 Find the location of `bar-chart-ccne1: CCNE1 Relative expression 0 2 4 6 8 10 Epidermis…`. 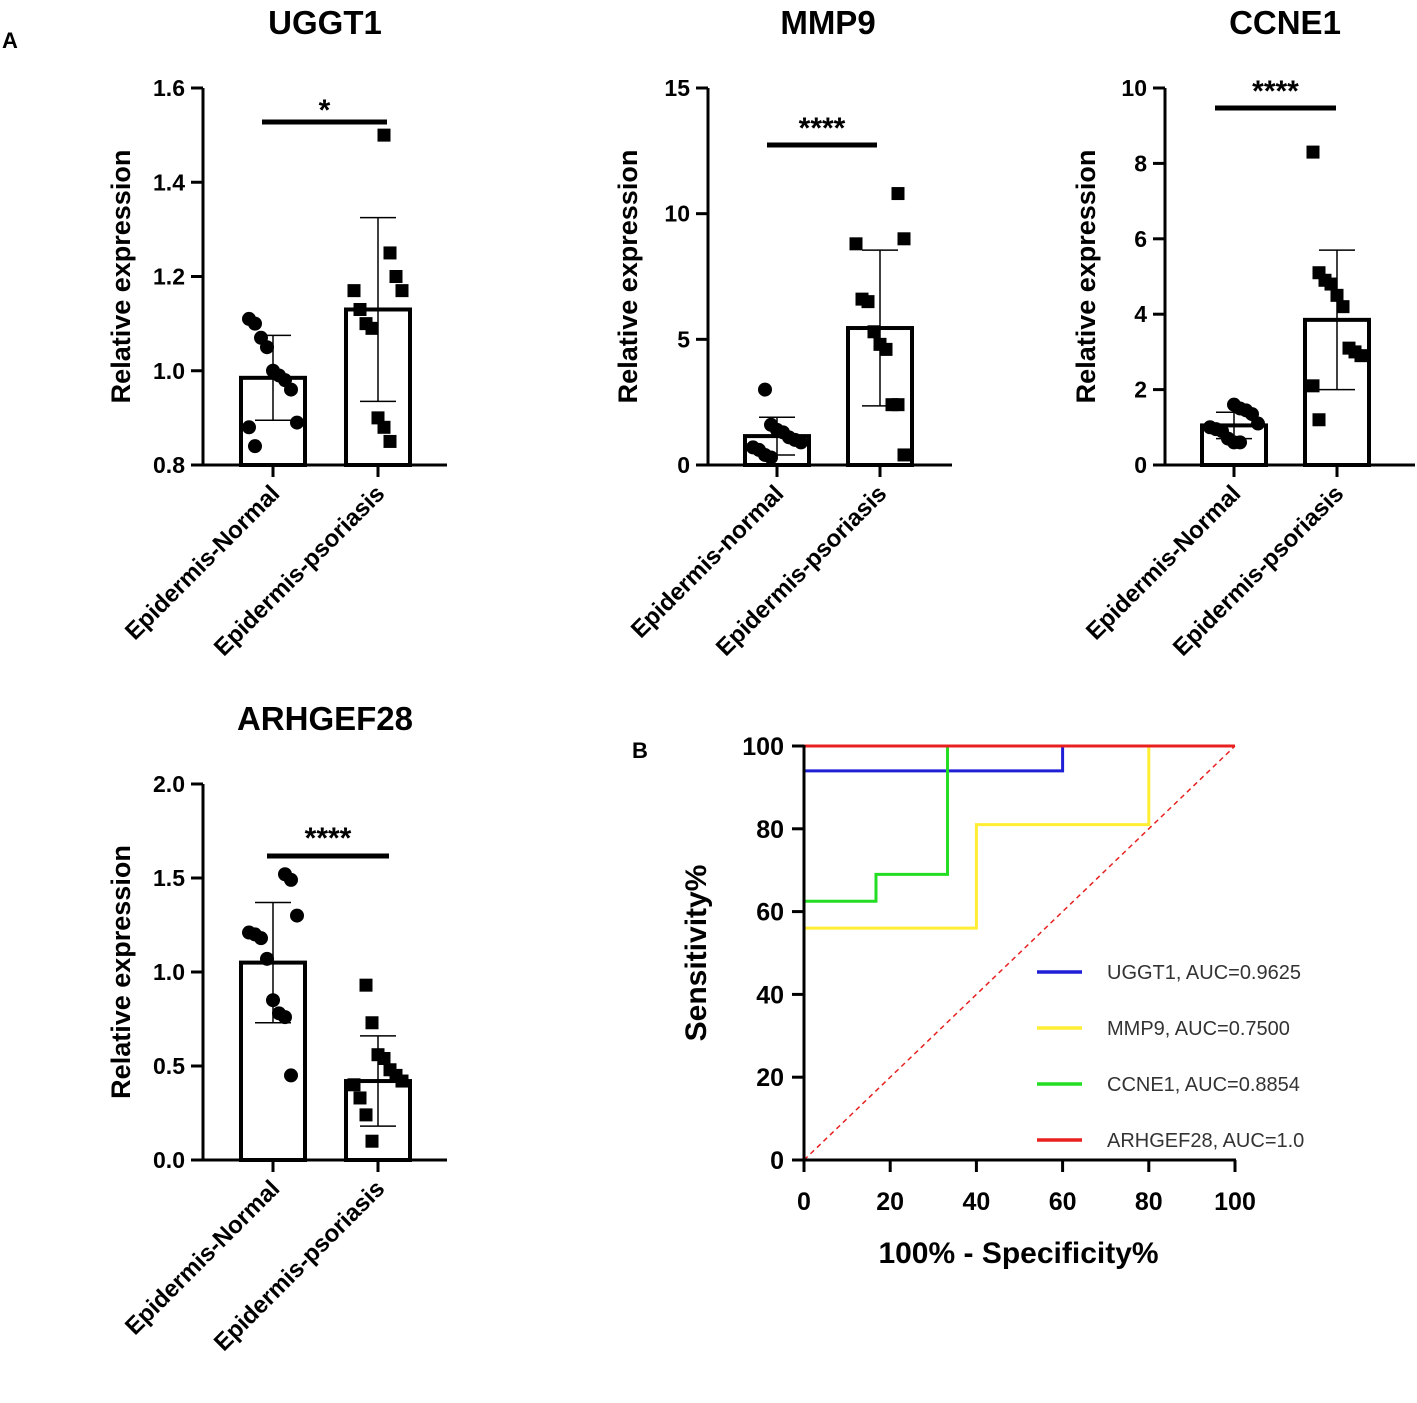

bar-chart-ccne1: CCNE1 Relative expression 0 2 4 6 8 10 Epidermis… is located at coordinates (1243, 332).